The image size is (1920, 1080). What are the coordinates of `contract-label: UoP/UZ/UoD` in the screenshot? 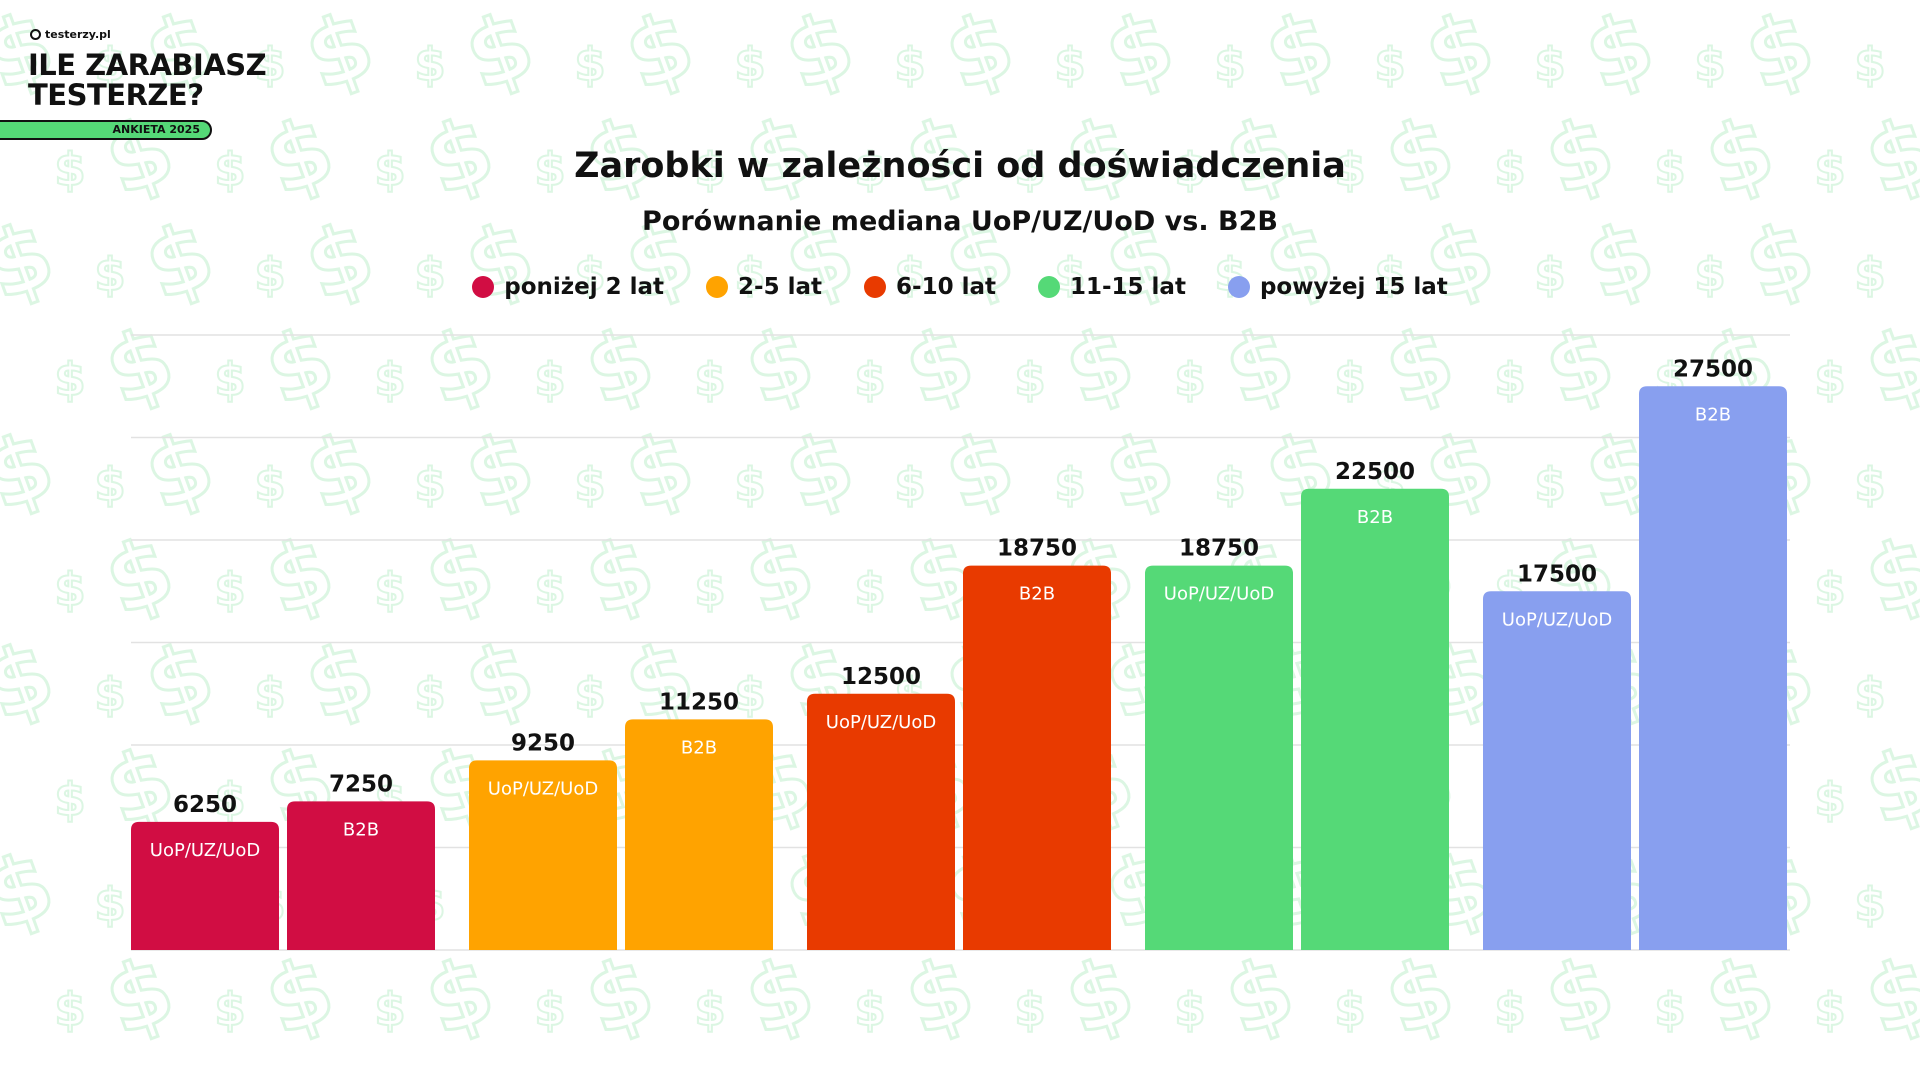 It's located at (881, 722).